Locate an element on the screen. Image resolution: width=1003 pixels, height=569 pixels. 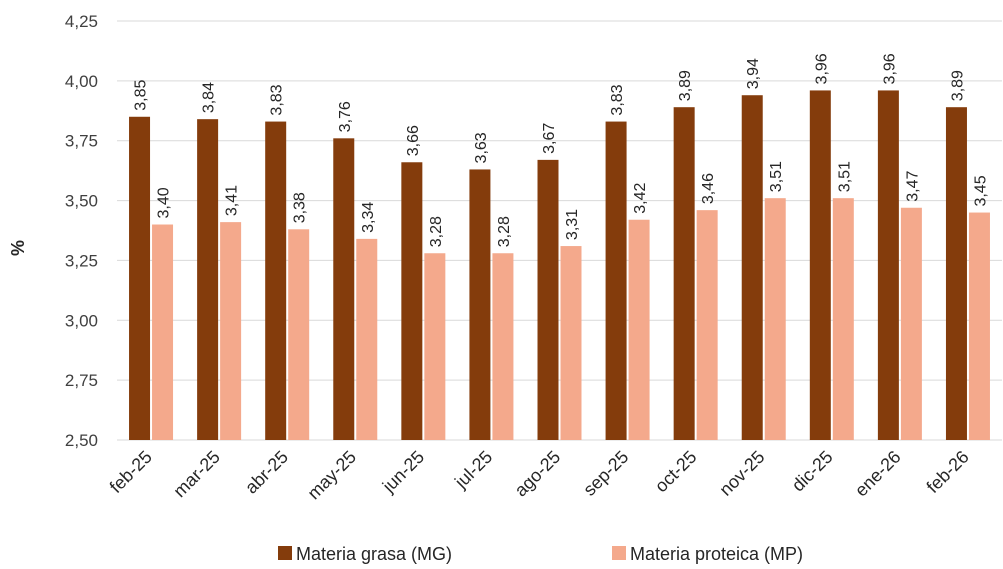
x-tick-label: ago-25 is located at coordinates (538, 474).